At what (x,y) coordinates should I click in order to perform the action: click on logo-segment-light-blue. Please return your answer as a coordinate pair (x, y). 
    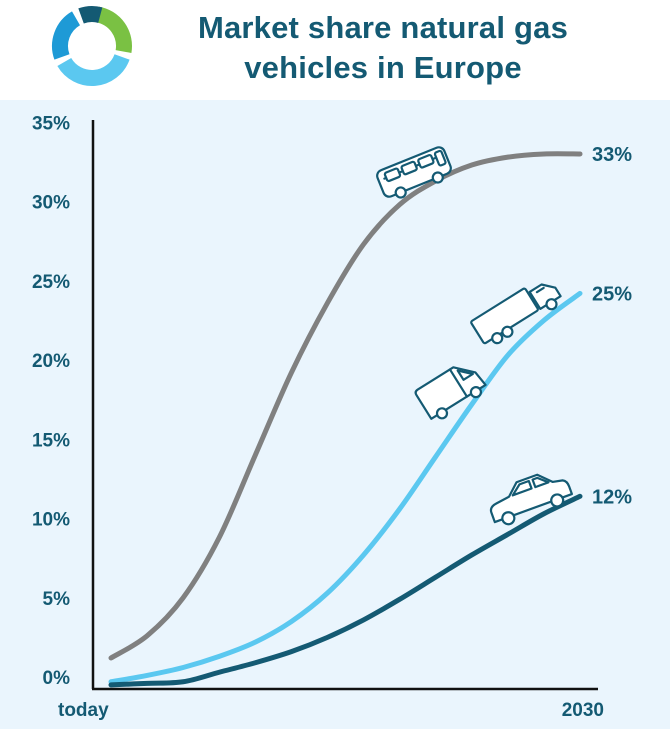
    Looking at the image, I should click on (93, 69).